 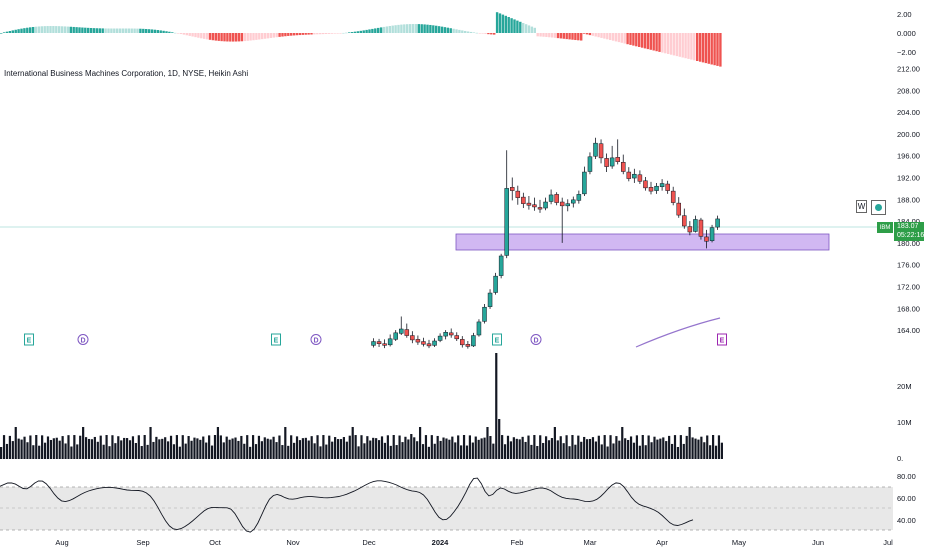 I want to click on price-axis-label: 200.00, so click(x=908, y=134).